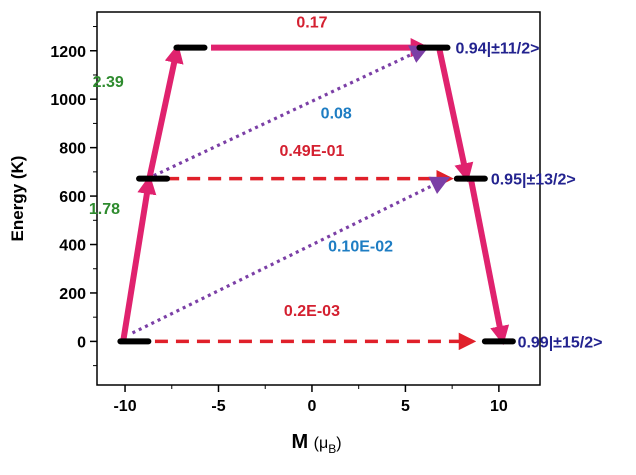  I want to click on x-tick-label: 10, so click(499, 406).